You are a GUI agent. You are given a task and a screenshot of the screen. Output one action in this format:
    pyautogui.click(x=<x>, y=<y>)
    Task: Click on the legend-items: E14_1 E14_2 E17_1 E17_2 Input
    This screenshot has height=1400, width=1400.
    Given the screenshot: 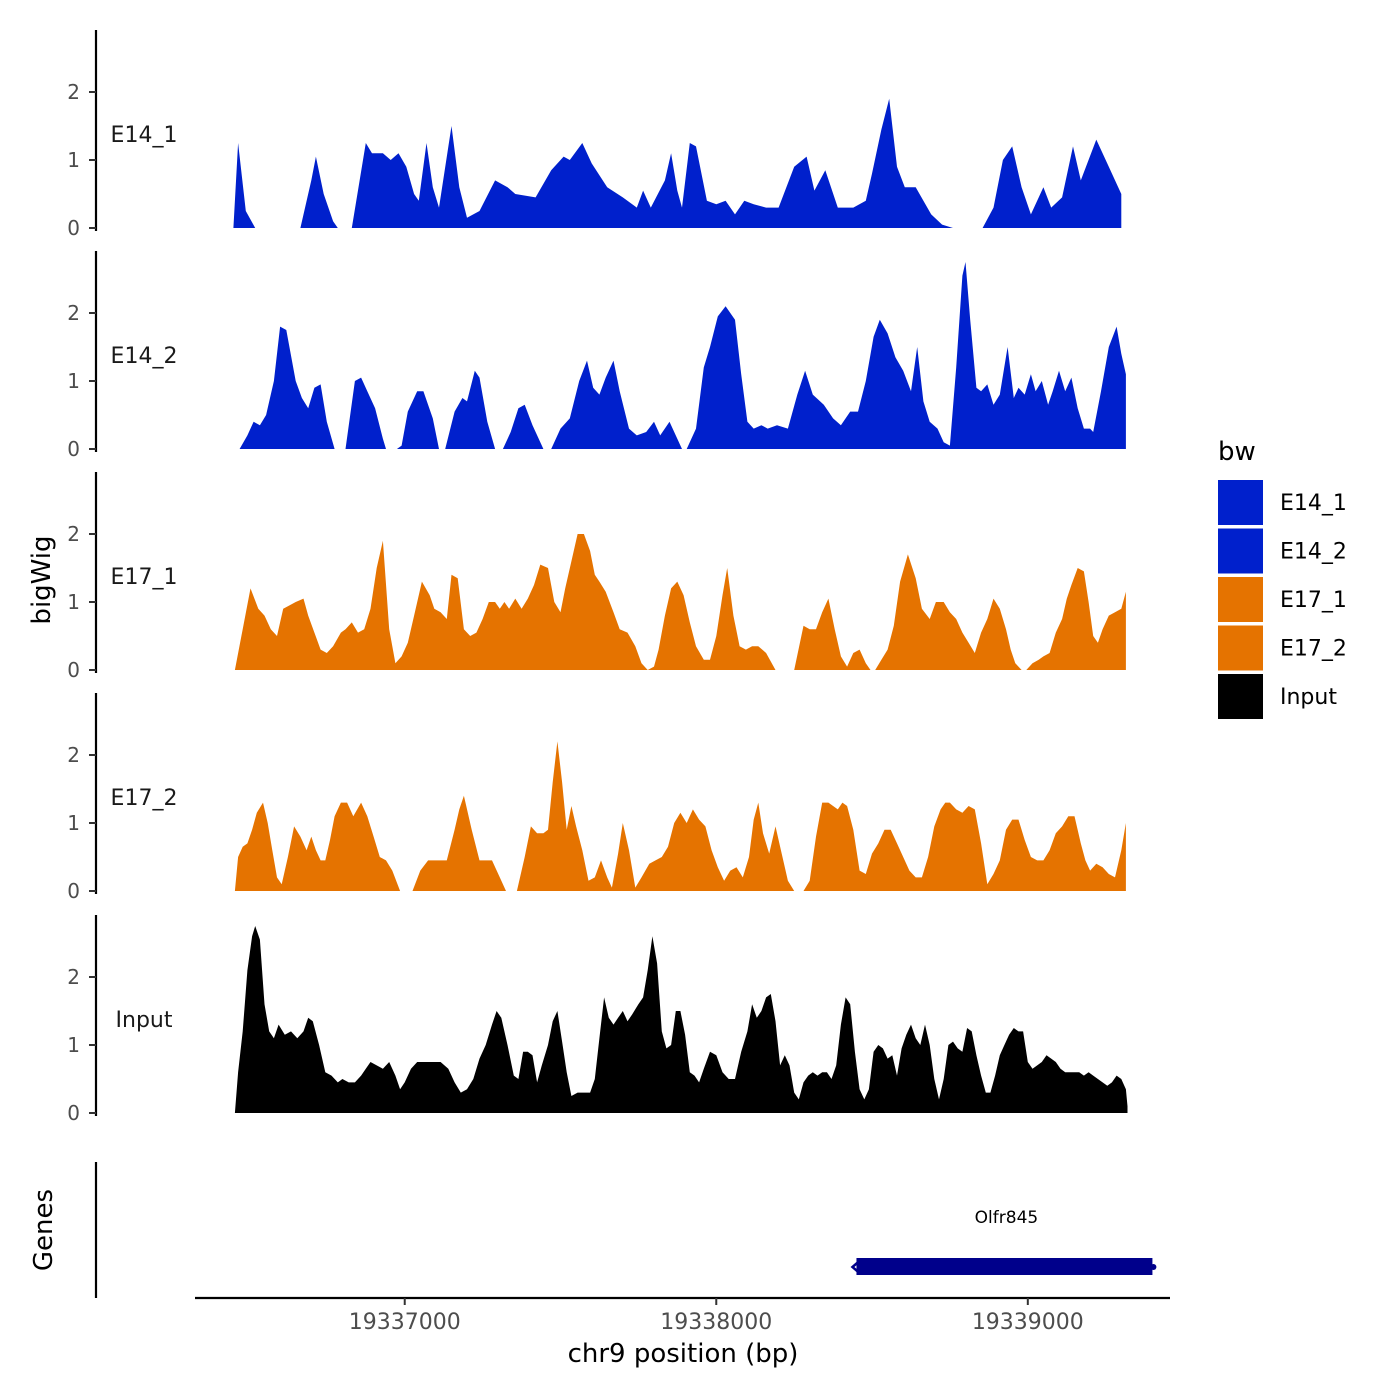 What is the action you would take?
    pyautogui.click(x=1282, y=599)
    